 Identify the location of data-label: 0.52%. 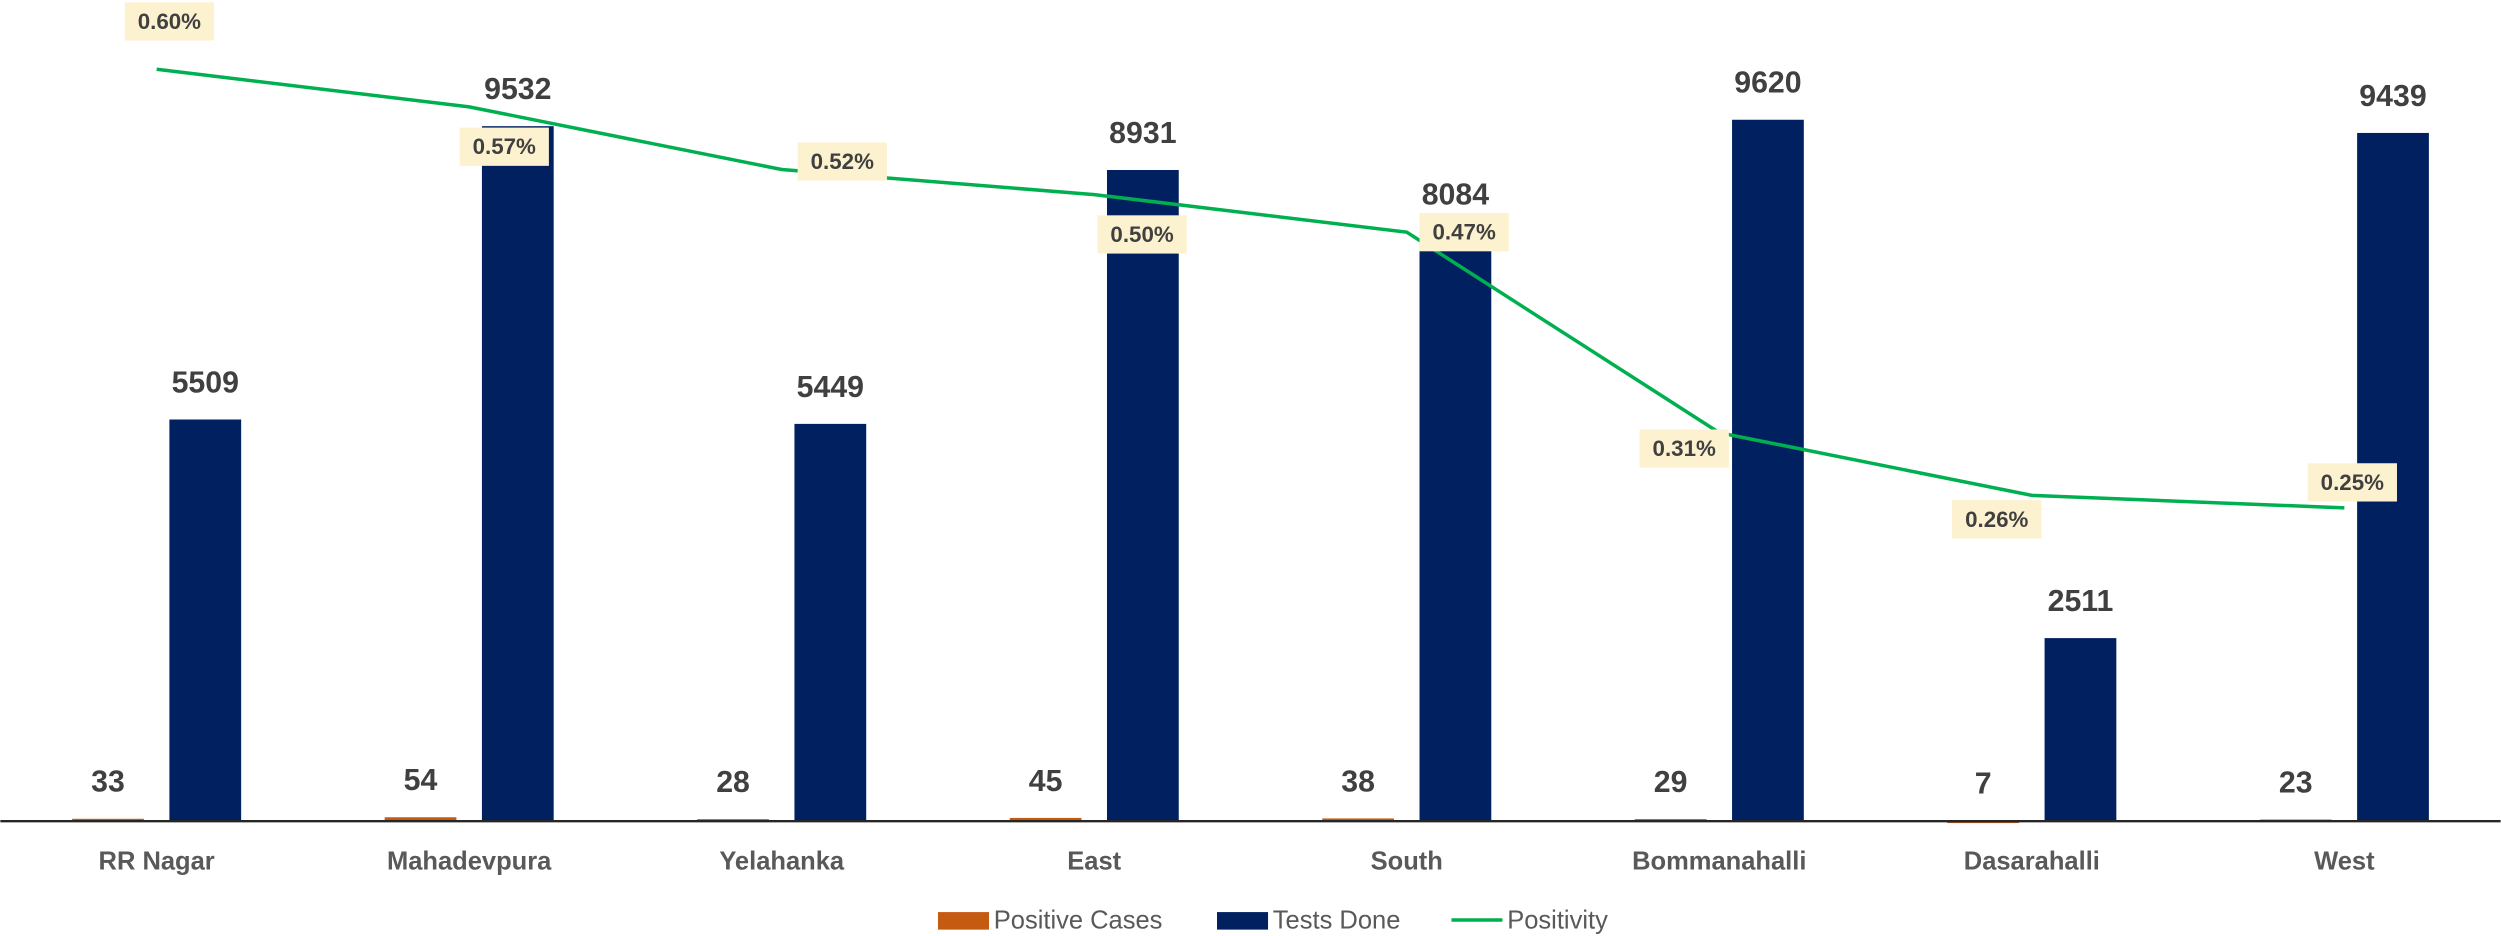
(842, 161).